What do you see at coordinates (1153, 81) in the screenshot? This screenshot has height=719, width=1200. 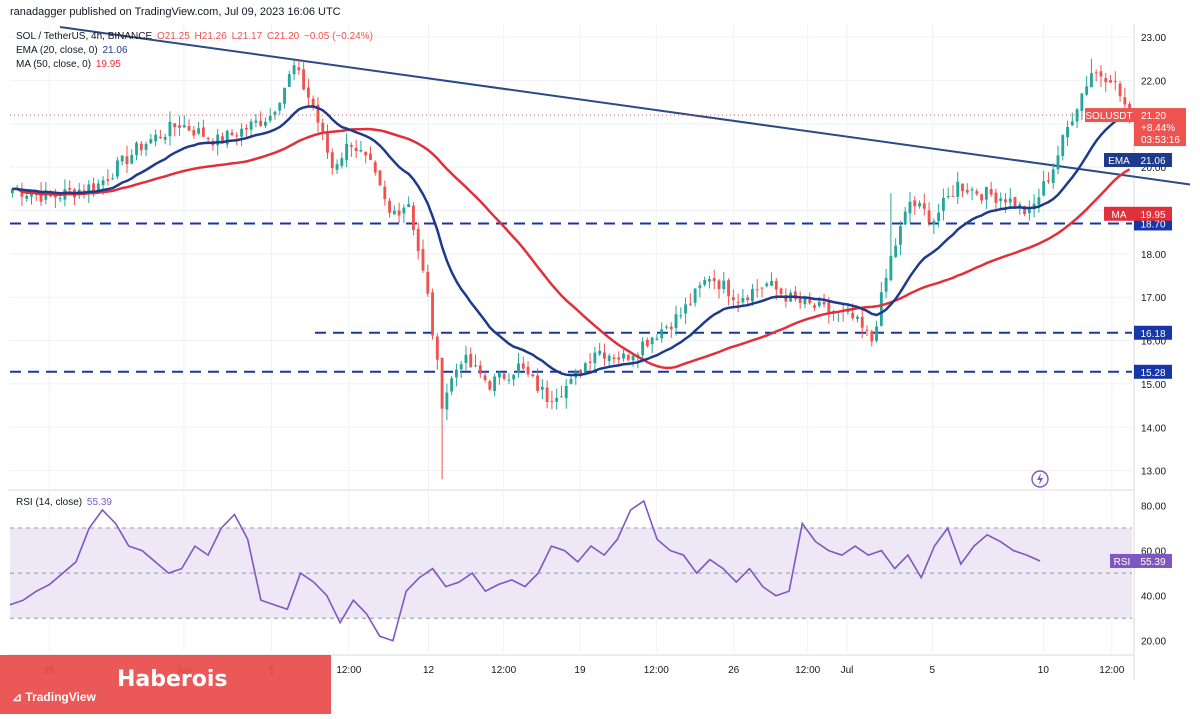 I see `price-tick-label: 22.00` at bounding box center [1153, 81].